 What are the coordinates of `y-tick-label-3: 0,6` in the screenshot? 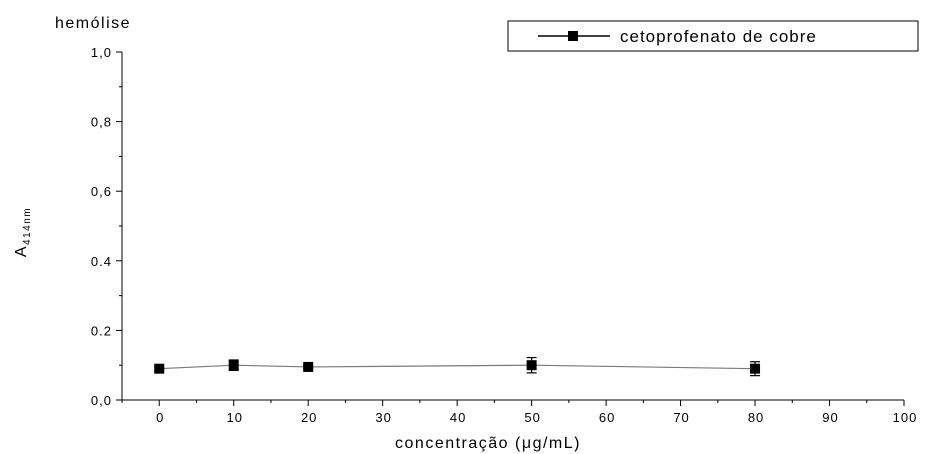 It's located at (101, 191).